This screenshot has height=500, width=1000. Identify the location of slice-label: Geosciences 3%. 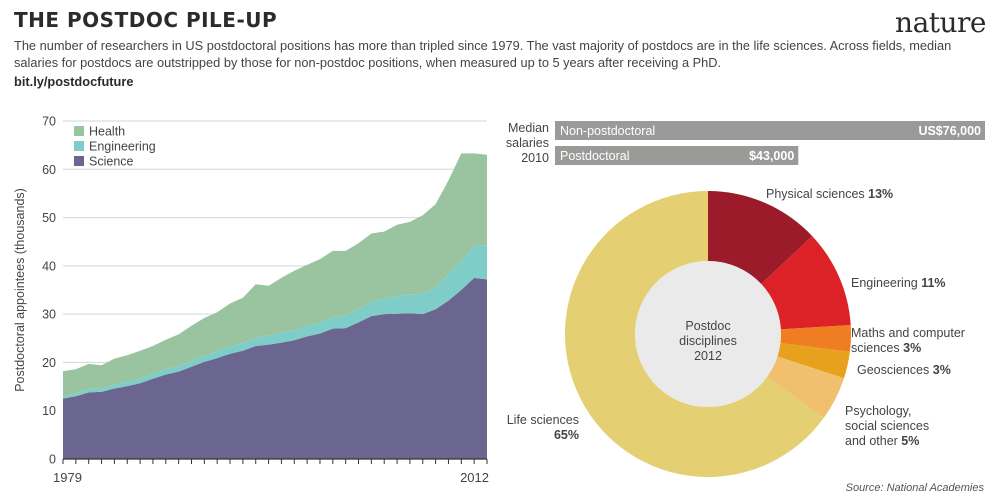
(904, 370).